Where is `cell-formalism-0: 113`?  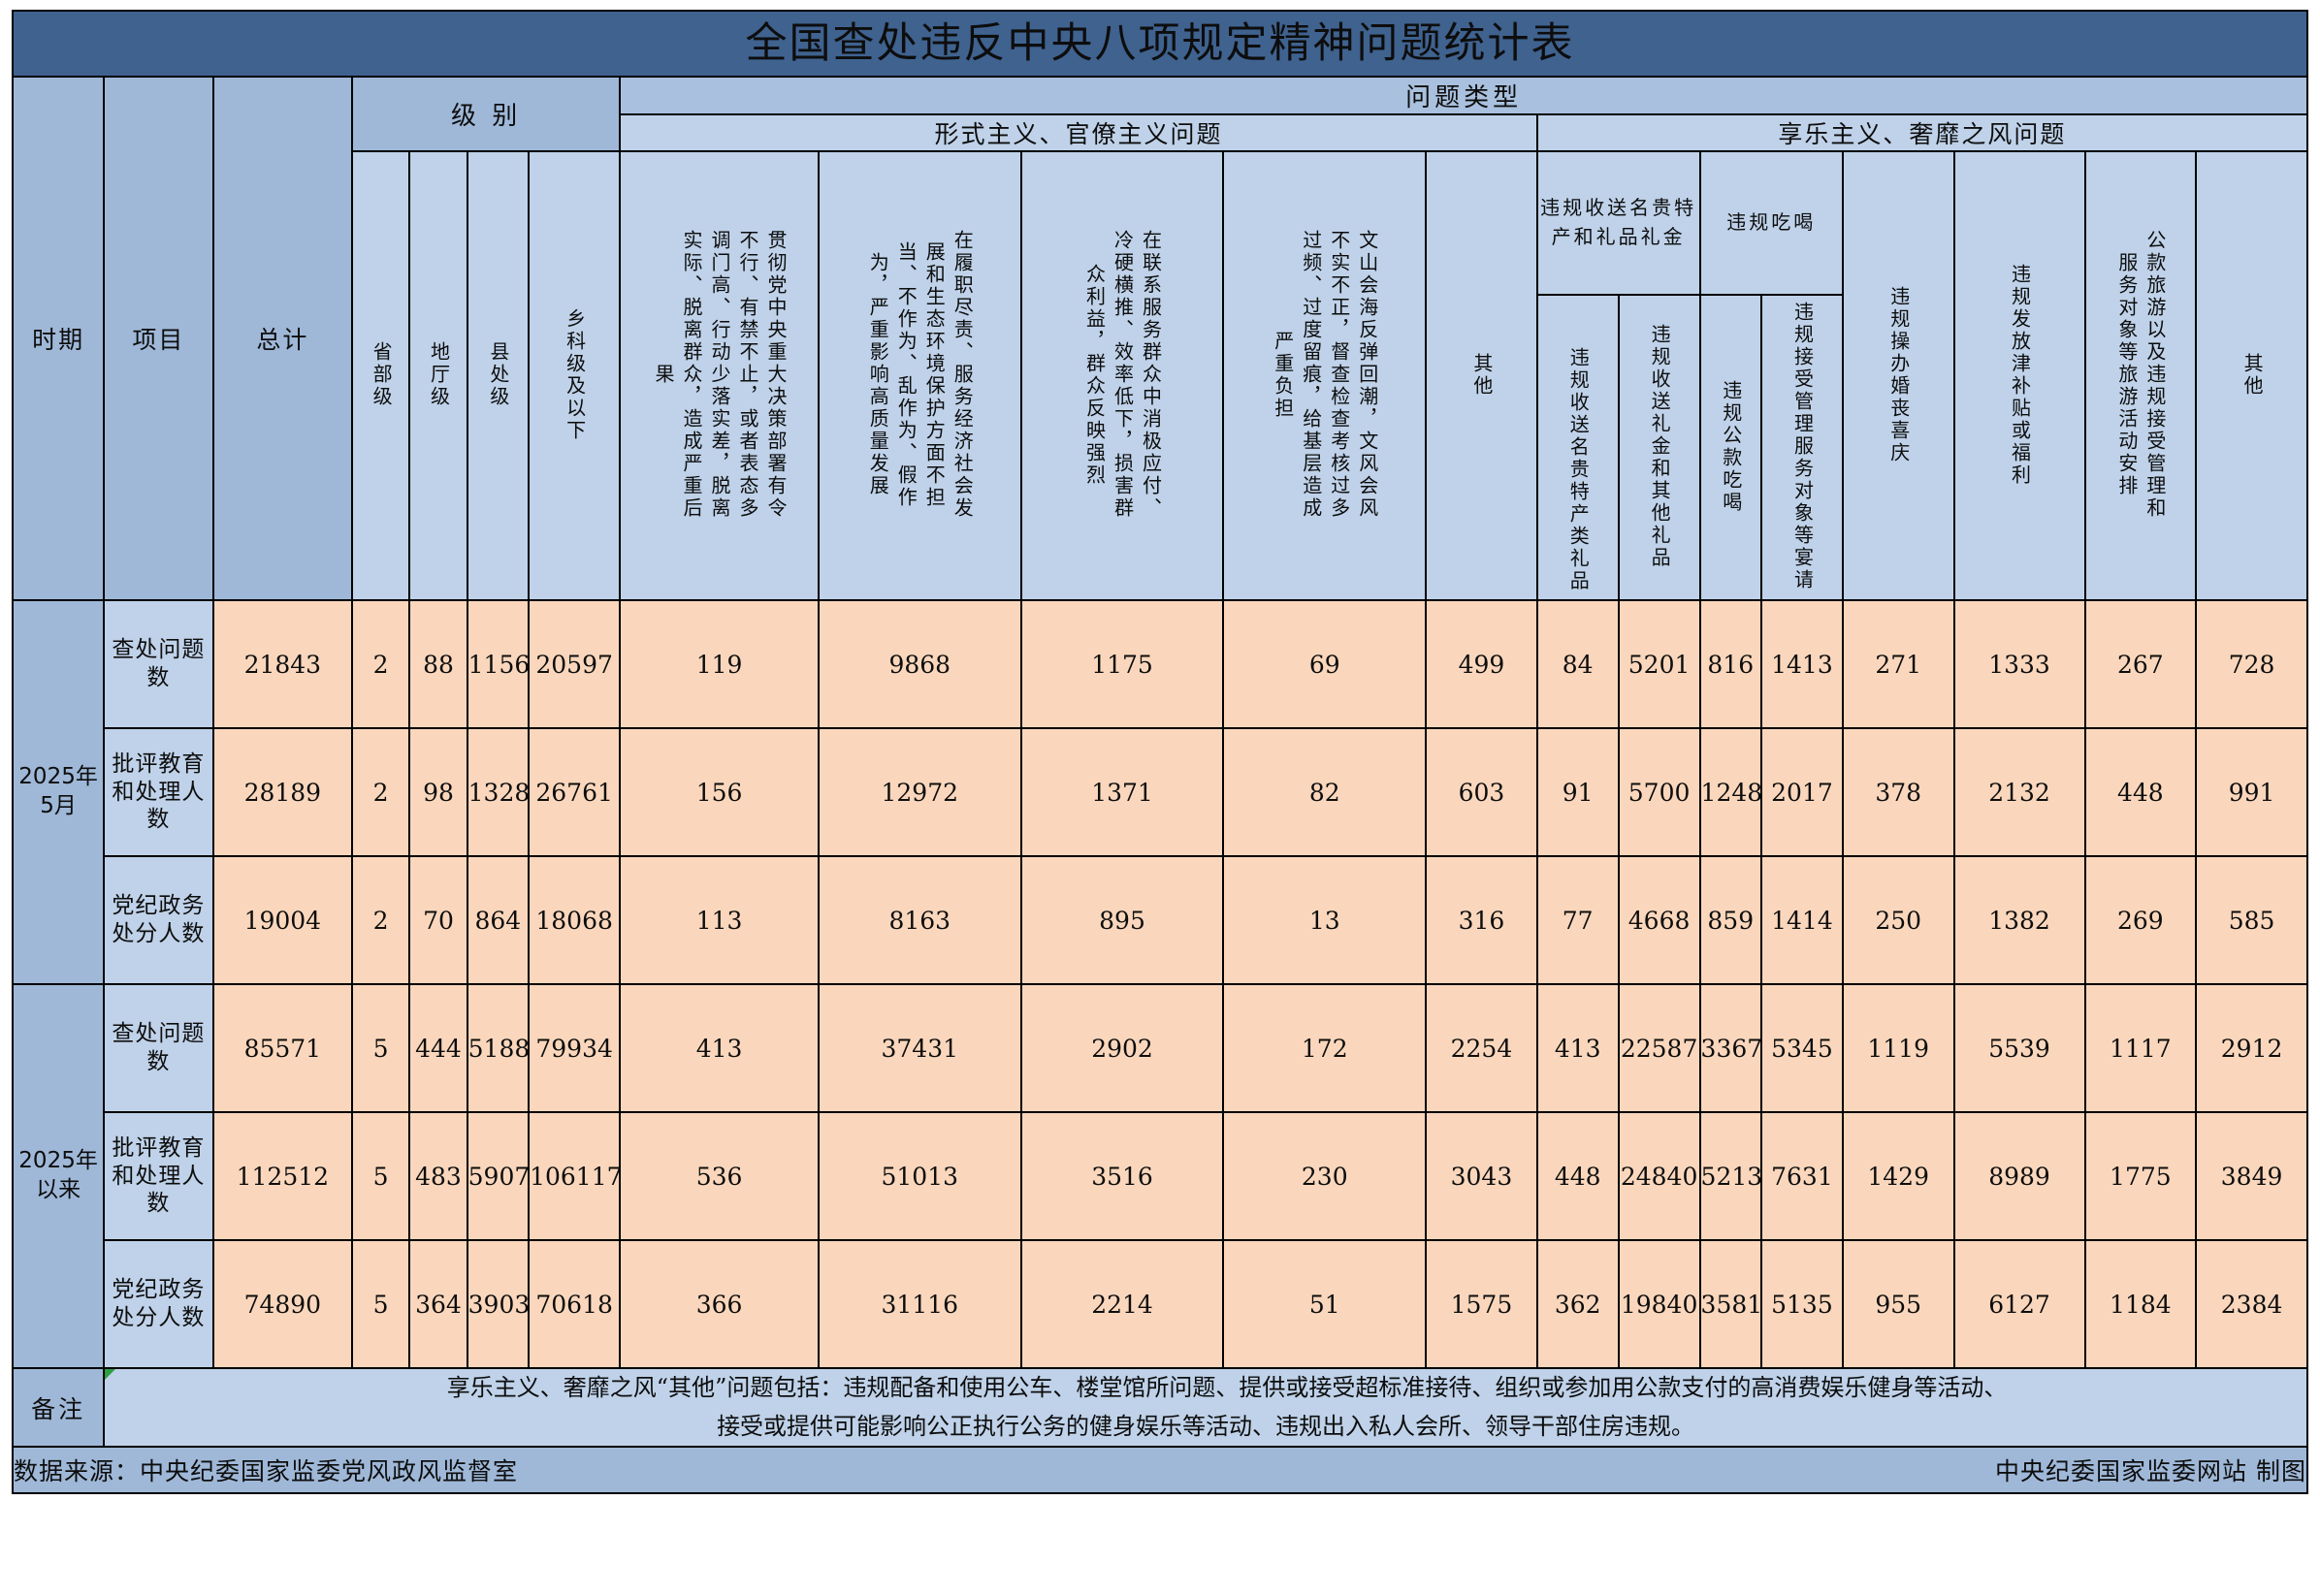
cell-formalism-0: 113 is located at coordinates (719, 920).